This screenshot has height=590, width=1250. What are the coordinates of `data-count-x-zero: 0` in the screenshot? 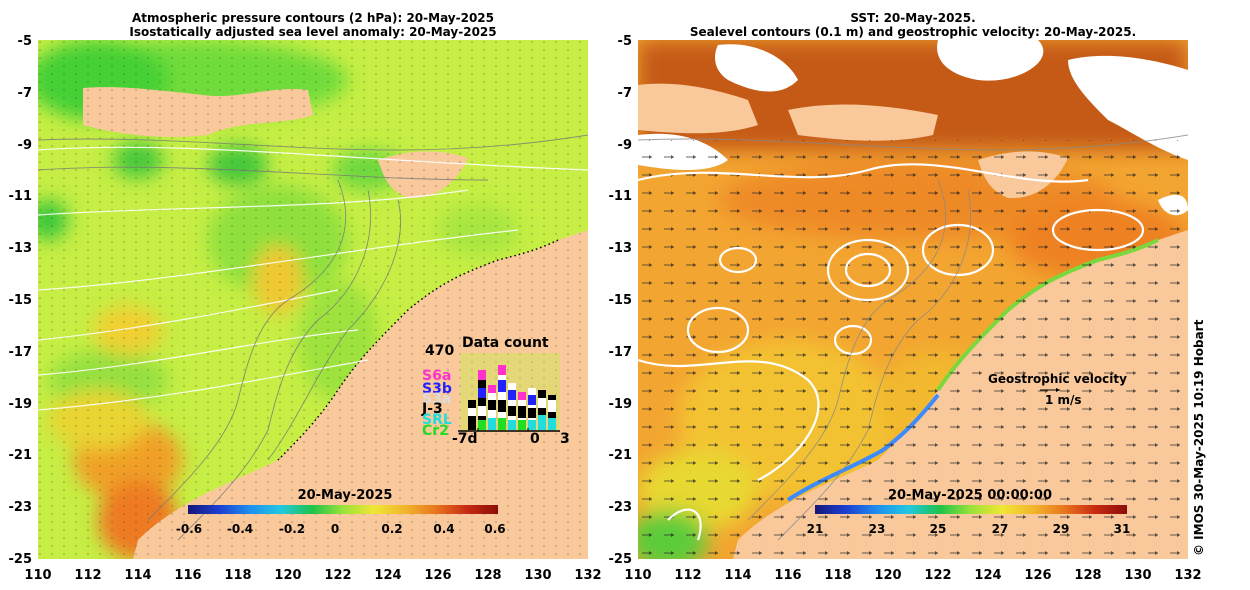 It's located at (535, 439).